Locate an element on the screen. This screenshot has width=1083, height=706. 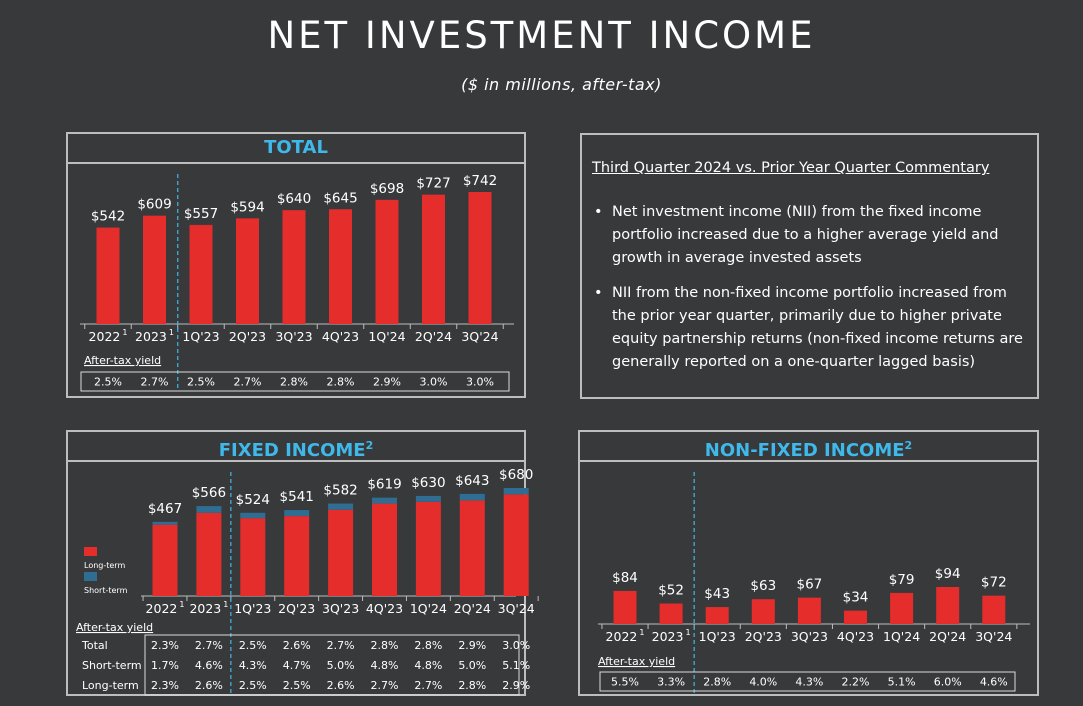
yield-value: 4.0% is located at coordinates (763, 682).